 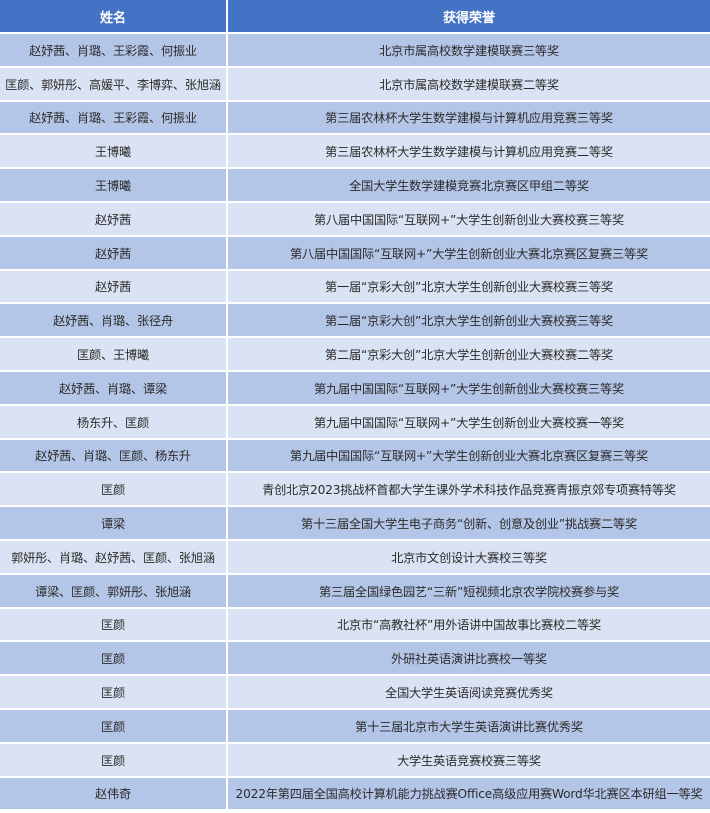 I want to click on cell-honor: 北京市文创设计大赛校三等奖, so click(x=469, y=557).